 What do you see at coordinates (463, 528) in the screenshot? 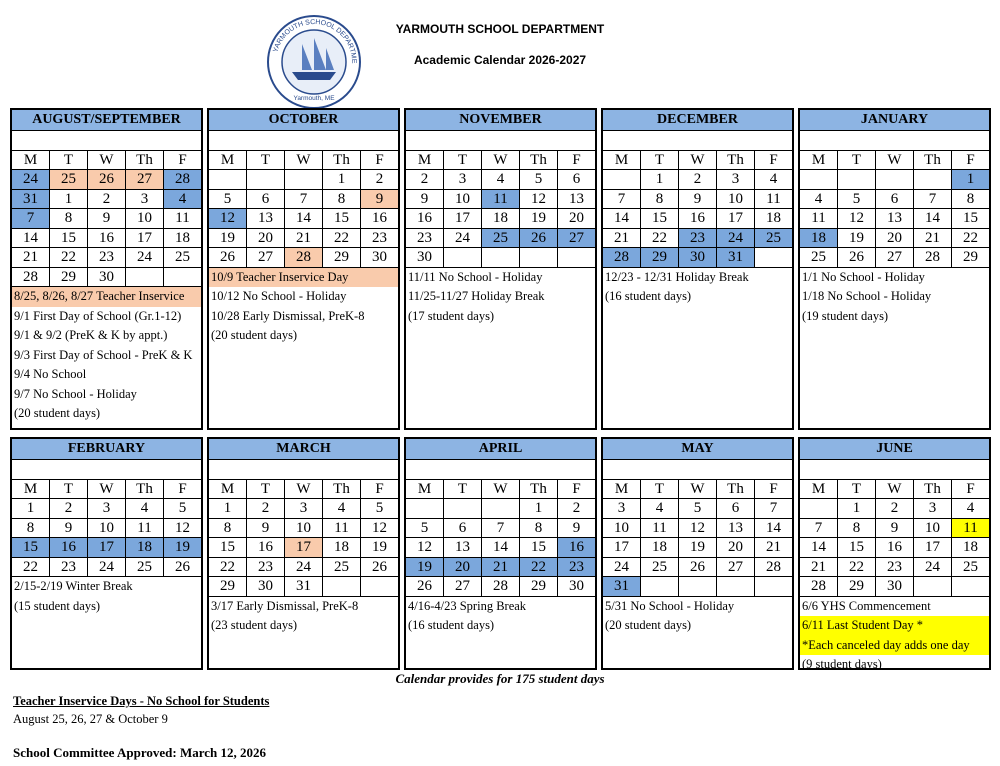
I see `day: 6` at bounding box center [463, 528].